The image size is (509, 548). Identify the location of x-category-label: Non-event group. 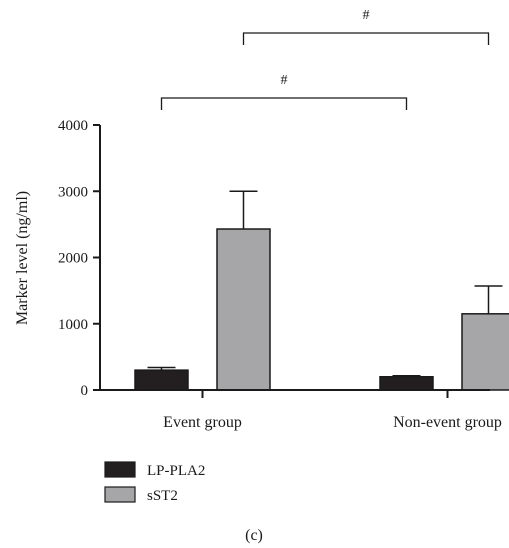
(447, 422).